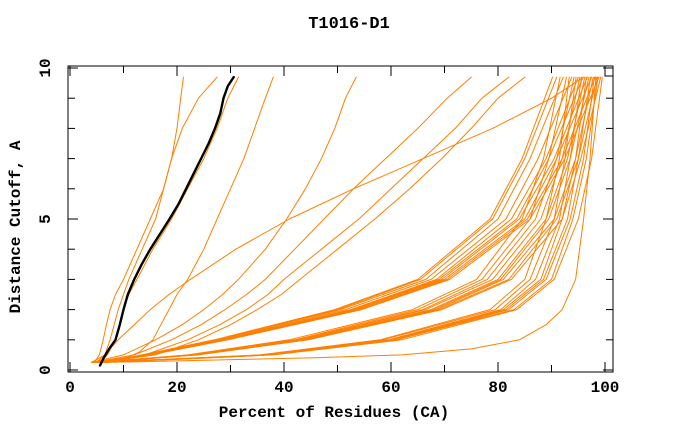  I want to click on y-axis-label: Distance Cutoff, A, so click(16, 226).